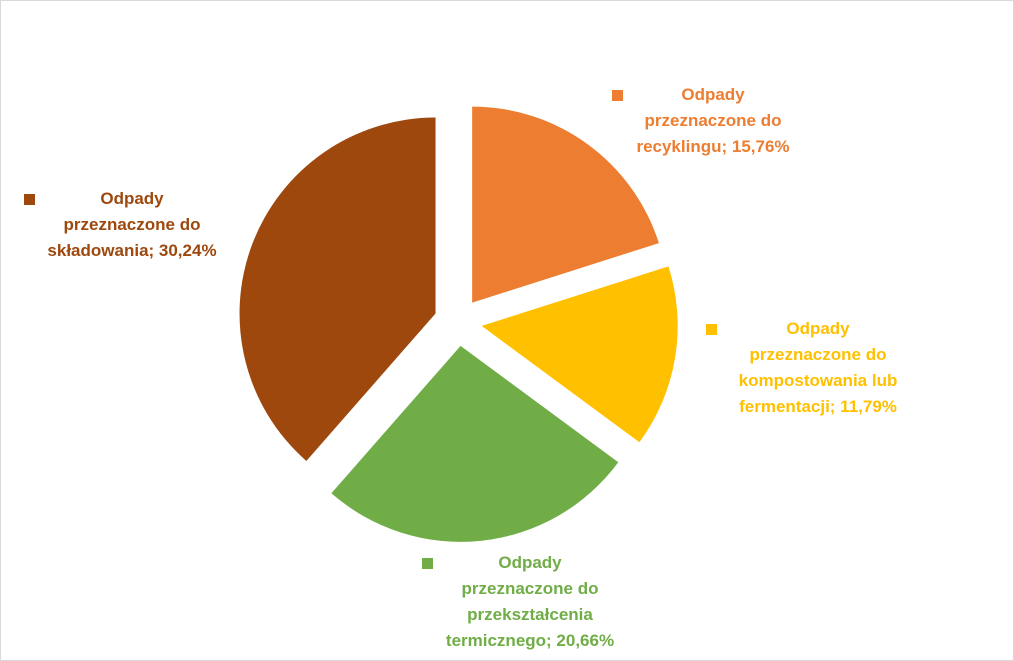 The image size is (1014, 661). Describe the element at coordinates (617, 95) in the screenshot. I see `legend-key-recycling` at that location.